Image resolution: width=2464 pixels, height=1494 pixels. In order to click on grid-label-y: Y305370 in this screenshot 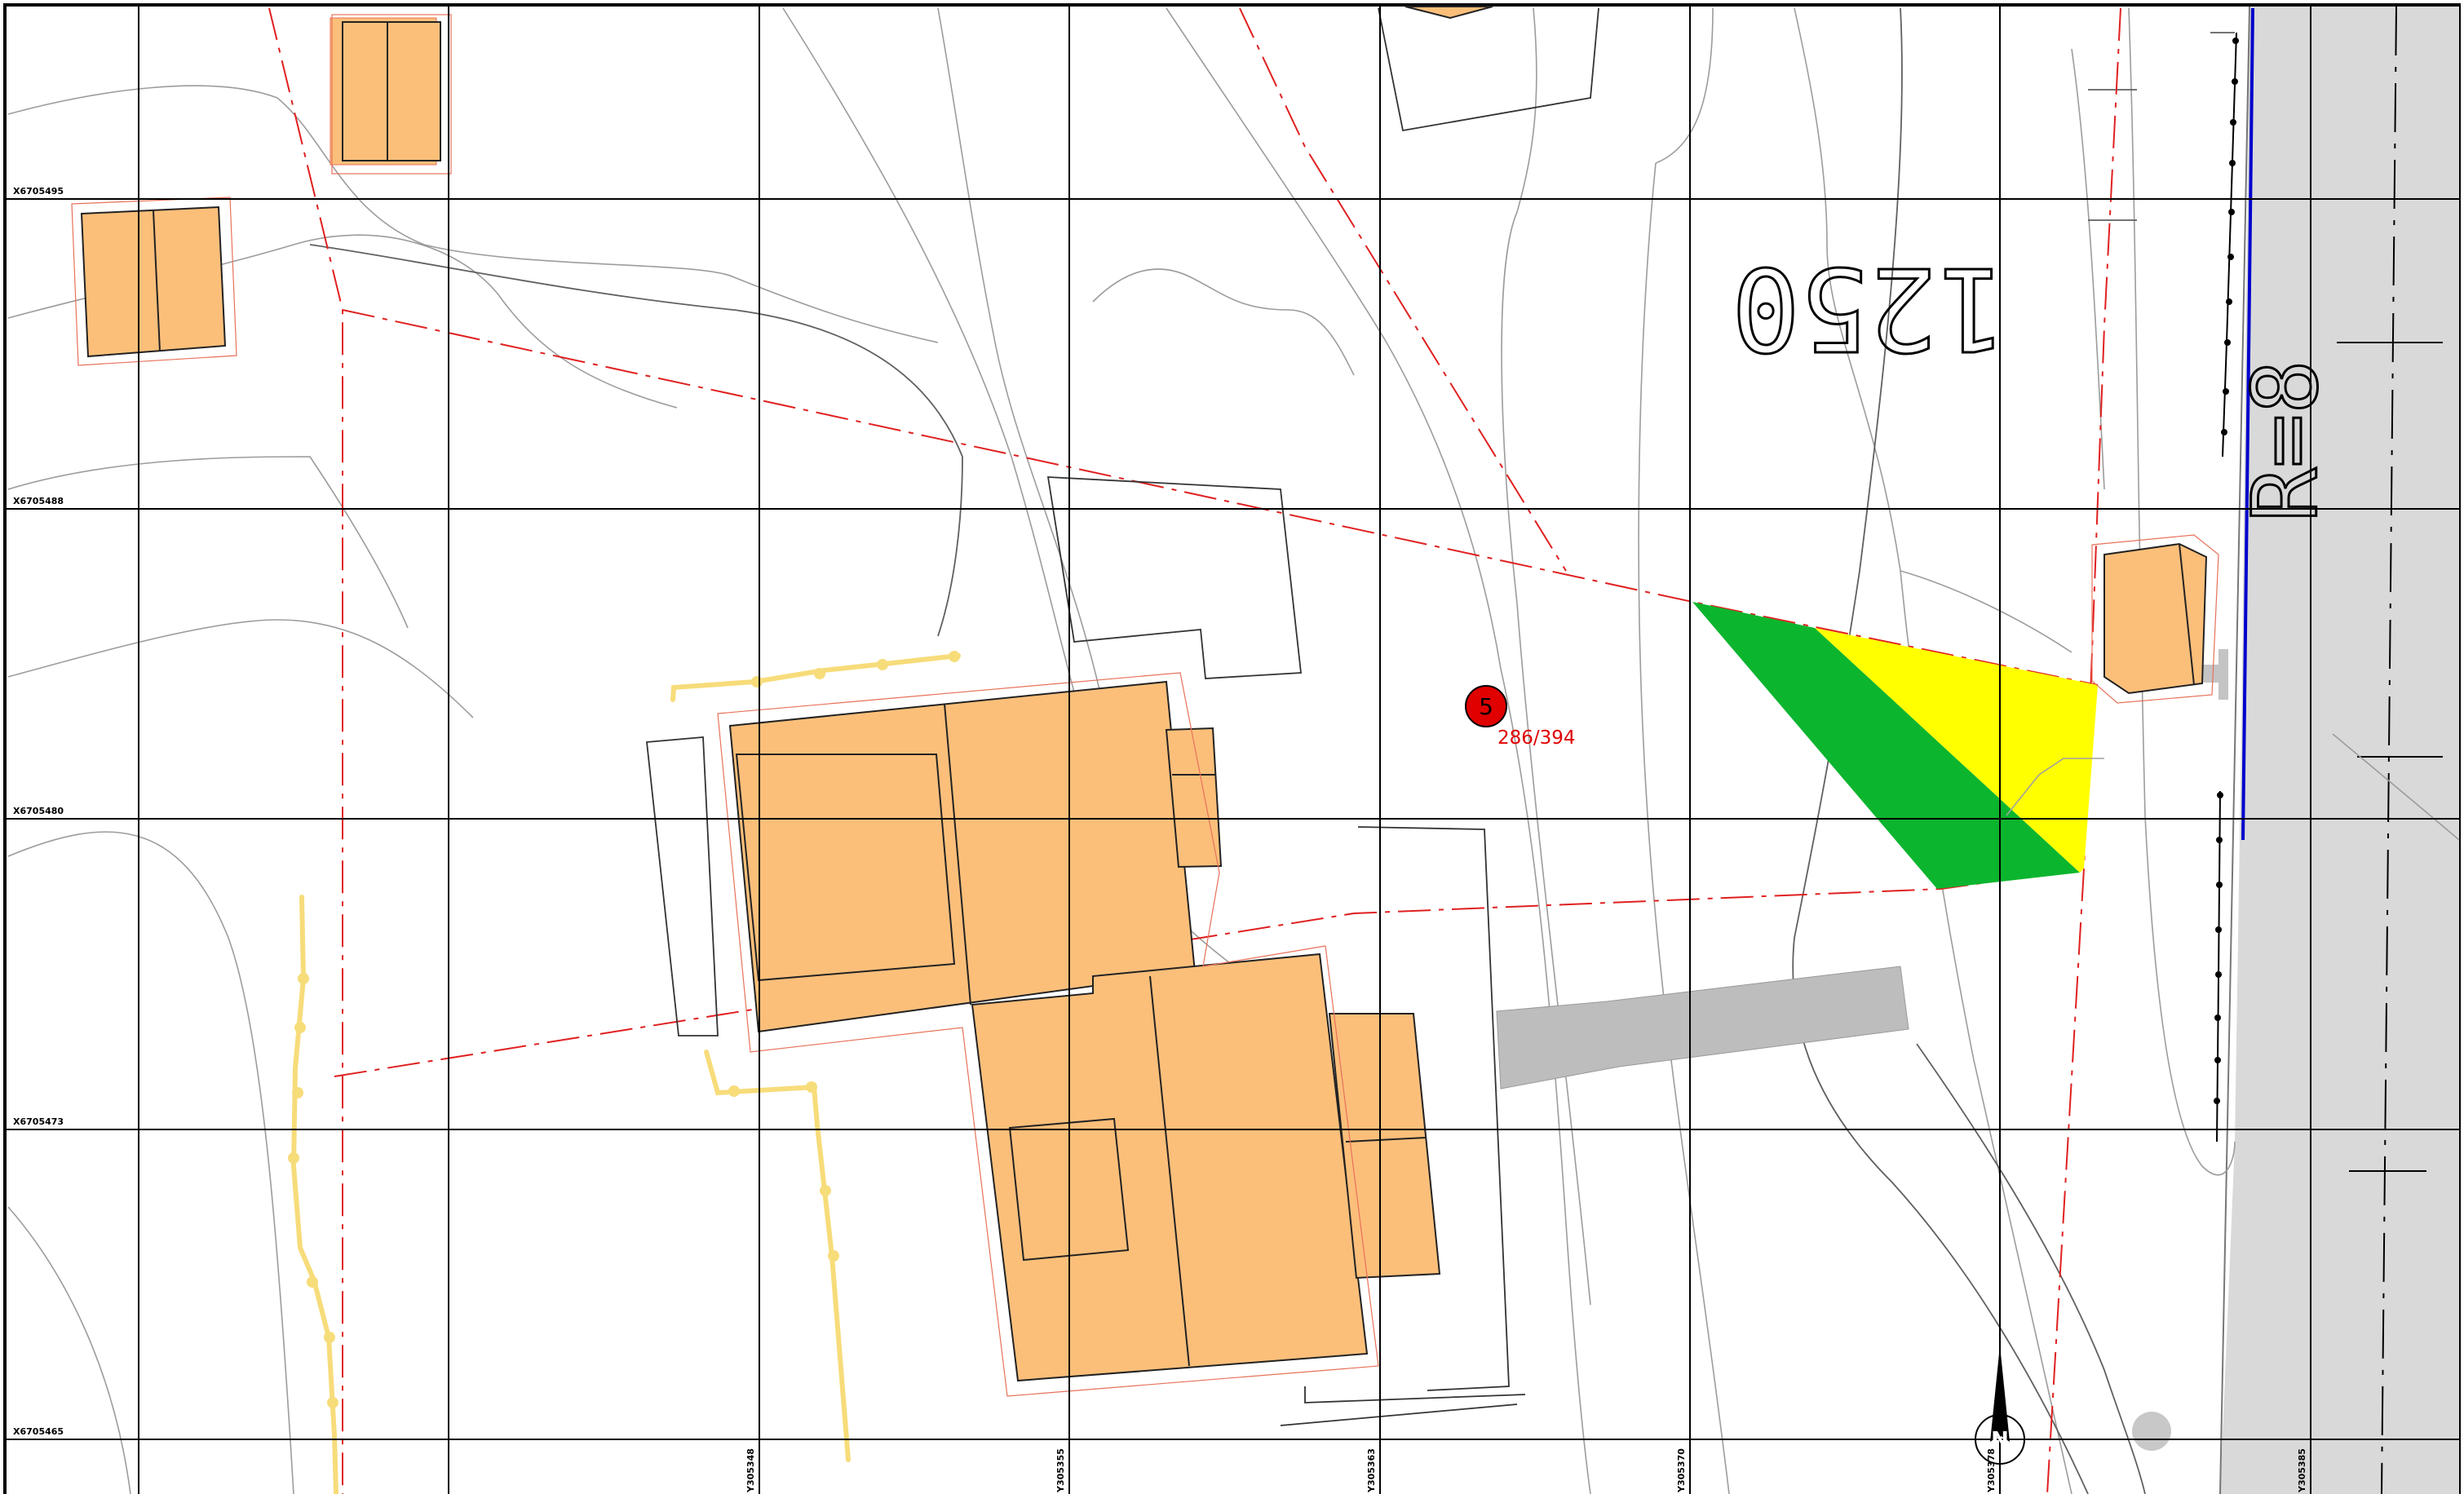, I will do `click(1681, 1470)`.